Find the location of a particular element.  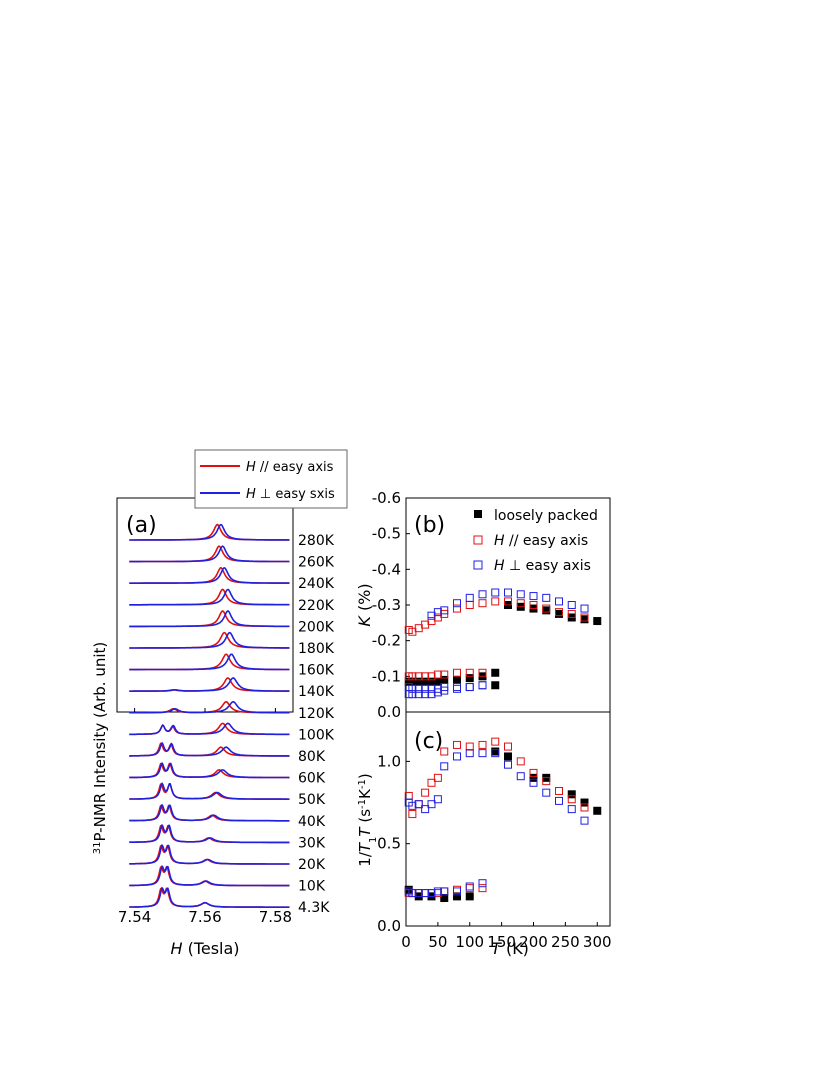

panel-a-spectra is located at coordinates (209, 715).